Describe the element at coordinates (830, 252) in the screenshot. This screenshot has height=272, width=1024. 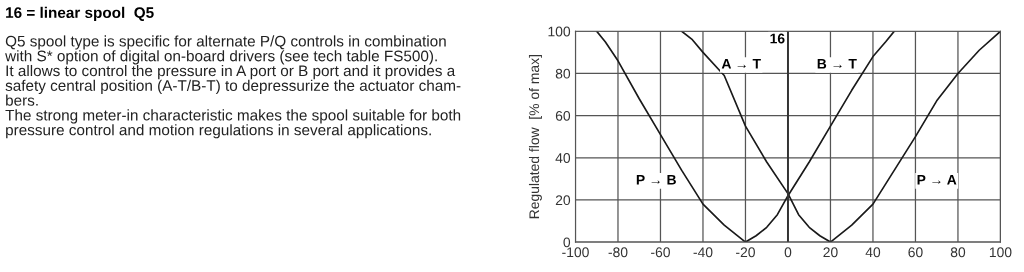
I see `x-tick-label: 20` at that location.